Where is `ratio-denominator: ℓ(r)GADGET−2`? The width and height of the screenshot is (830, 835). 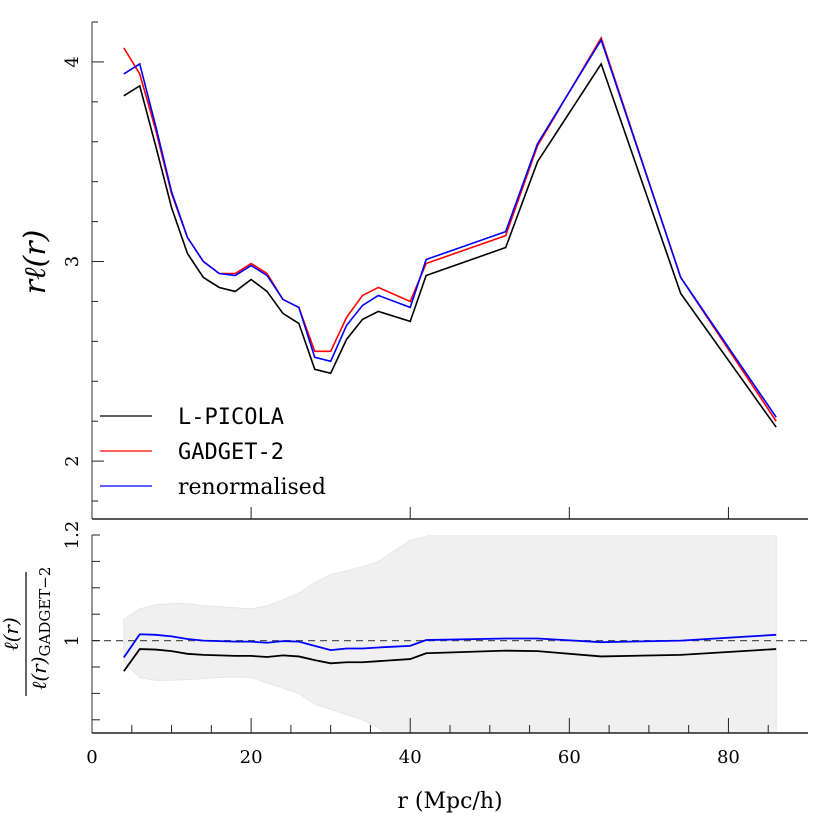
ratio-denominator: ℓ(r)GADGET−2 is located at coordinates (40, 628).